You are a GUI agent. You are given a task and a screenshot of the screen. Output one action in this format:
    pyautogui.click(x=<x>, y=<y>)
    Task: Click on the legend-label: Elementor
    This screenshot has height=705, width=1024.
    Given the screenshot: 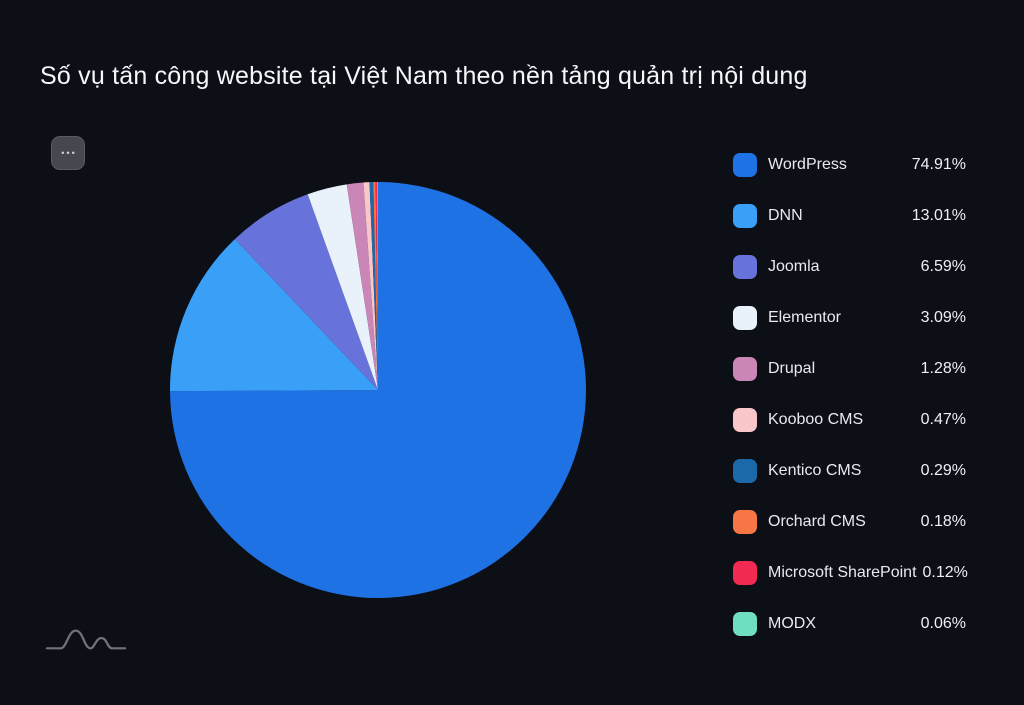 What is the action you would take?
    pyautogui.click(x=804, y=317)
    